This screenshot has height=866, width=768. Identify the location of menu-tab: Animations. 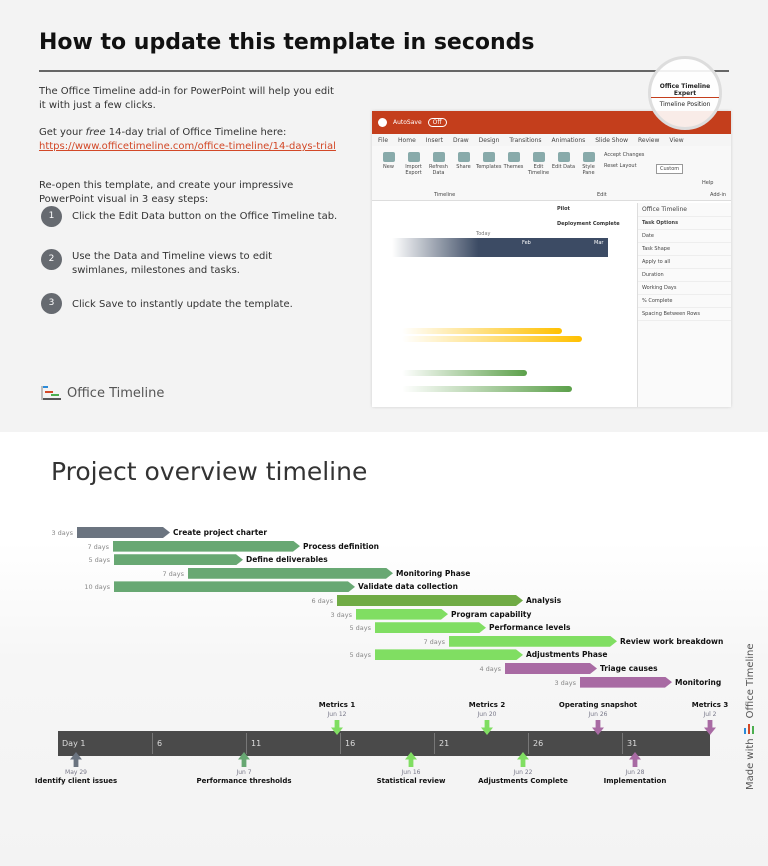
(568, 140).